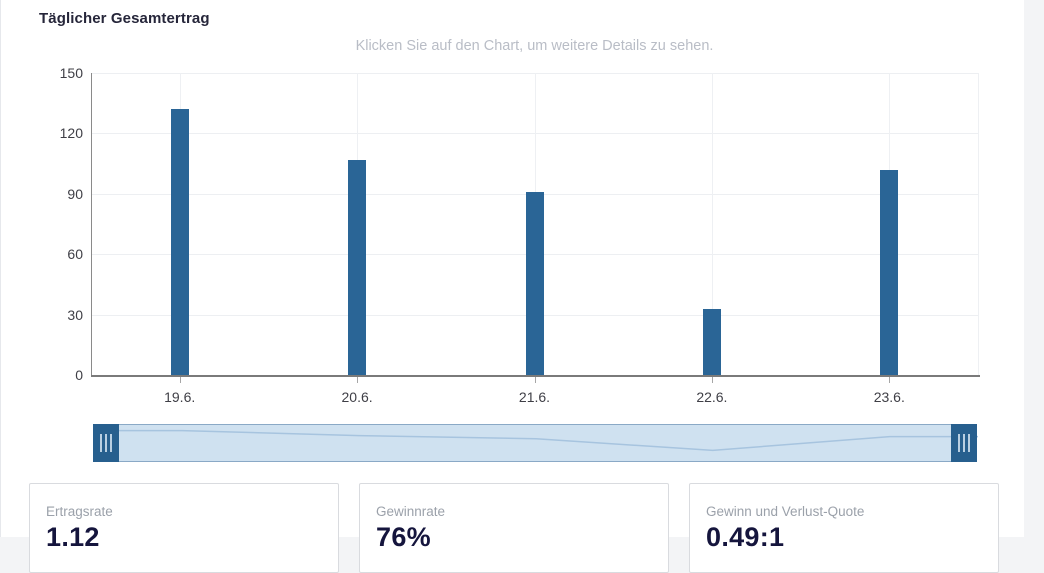 The width and height of the screenshot is (1044, 573). What do you see at coordinates (357, 397) in the screenshot?
I see `x-axis-label: 20.6.` at bounding box center [357, 397].